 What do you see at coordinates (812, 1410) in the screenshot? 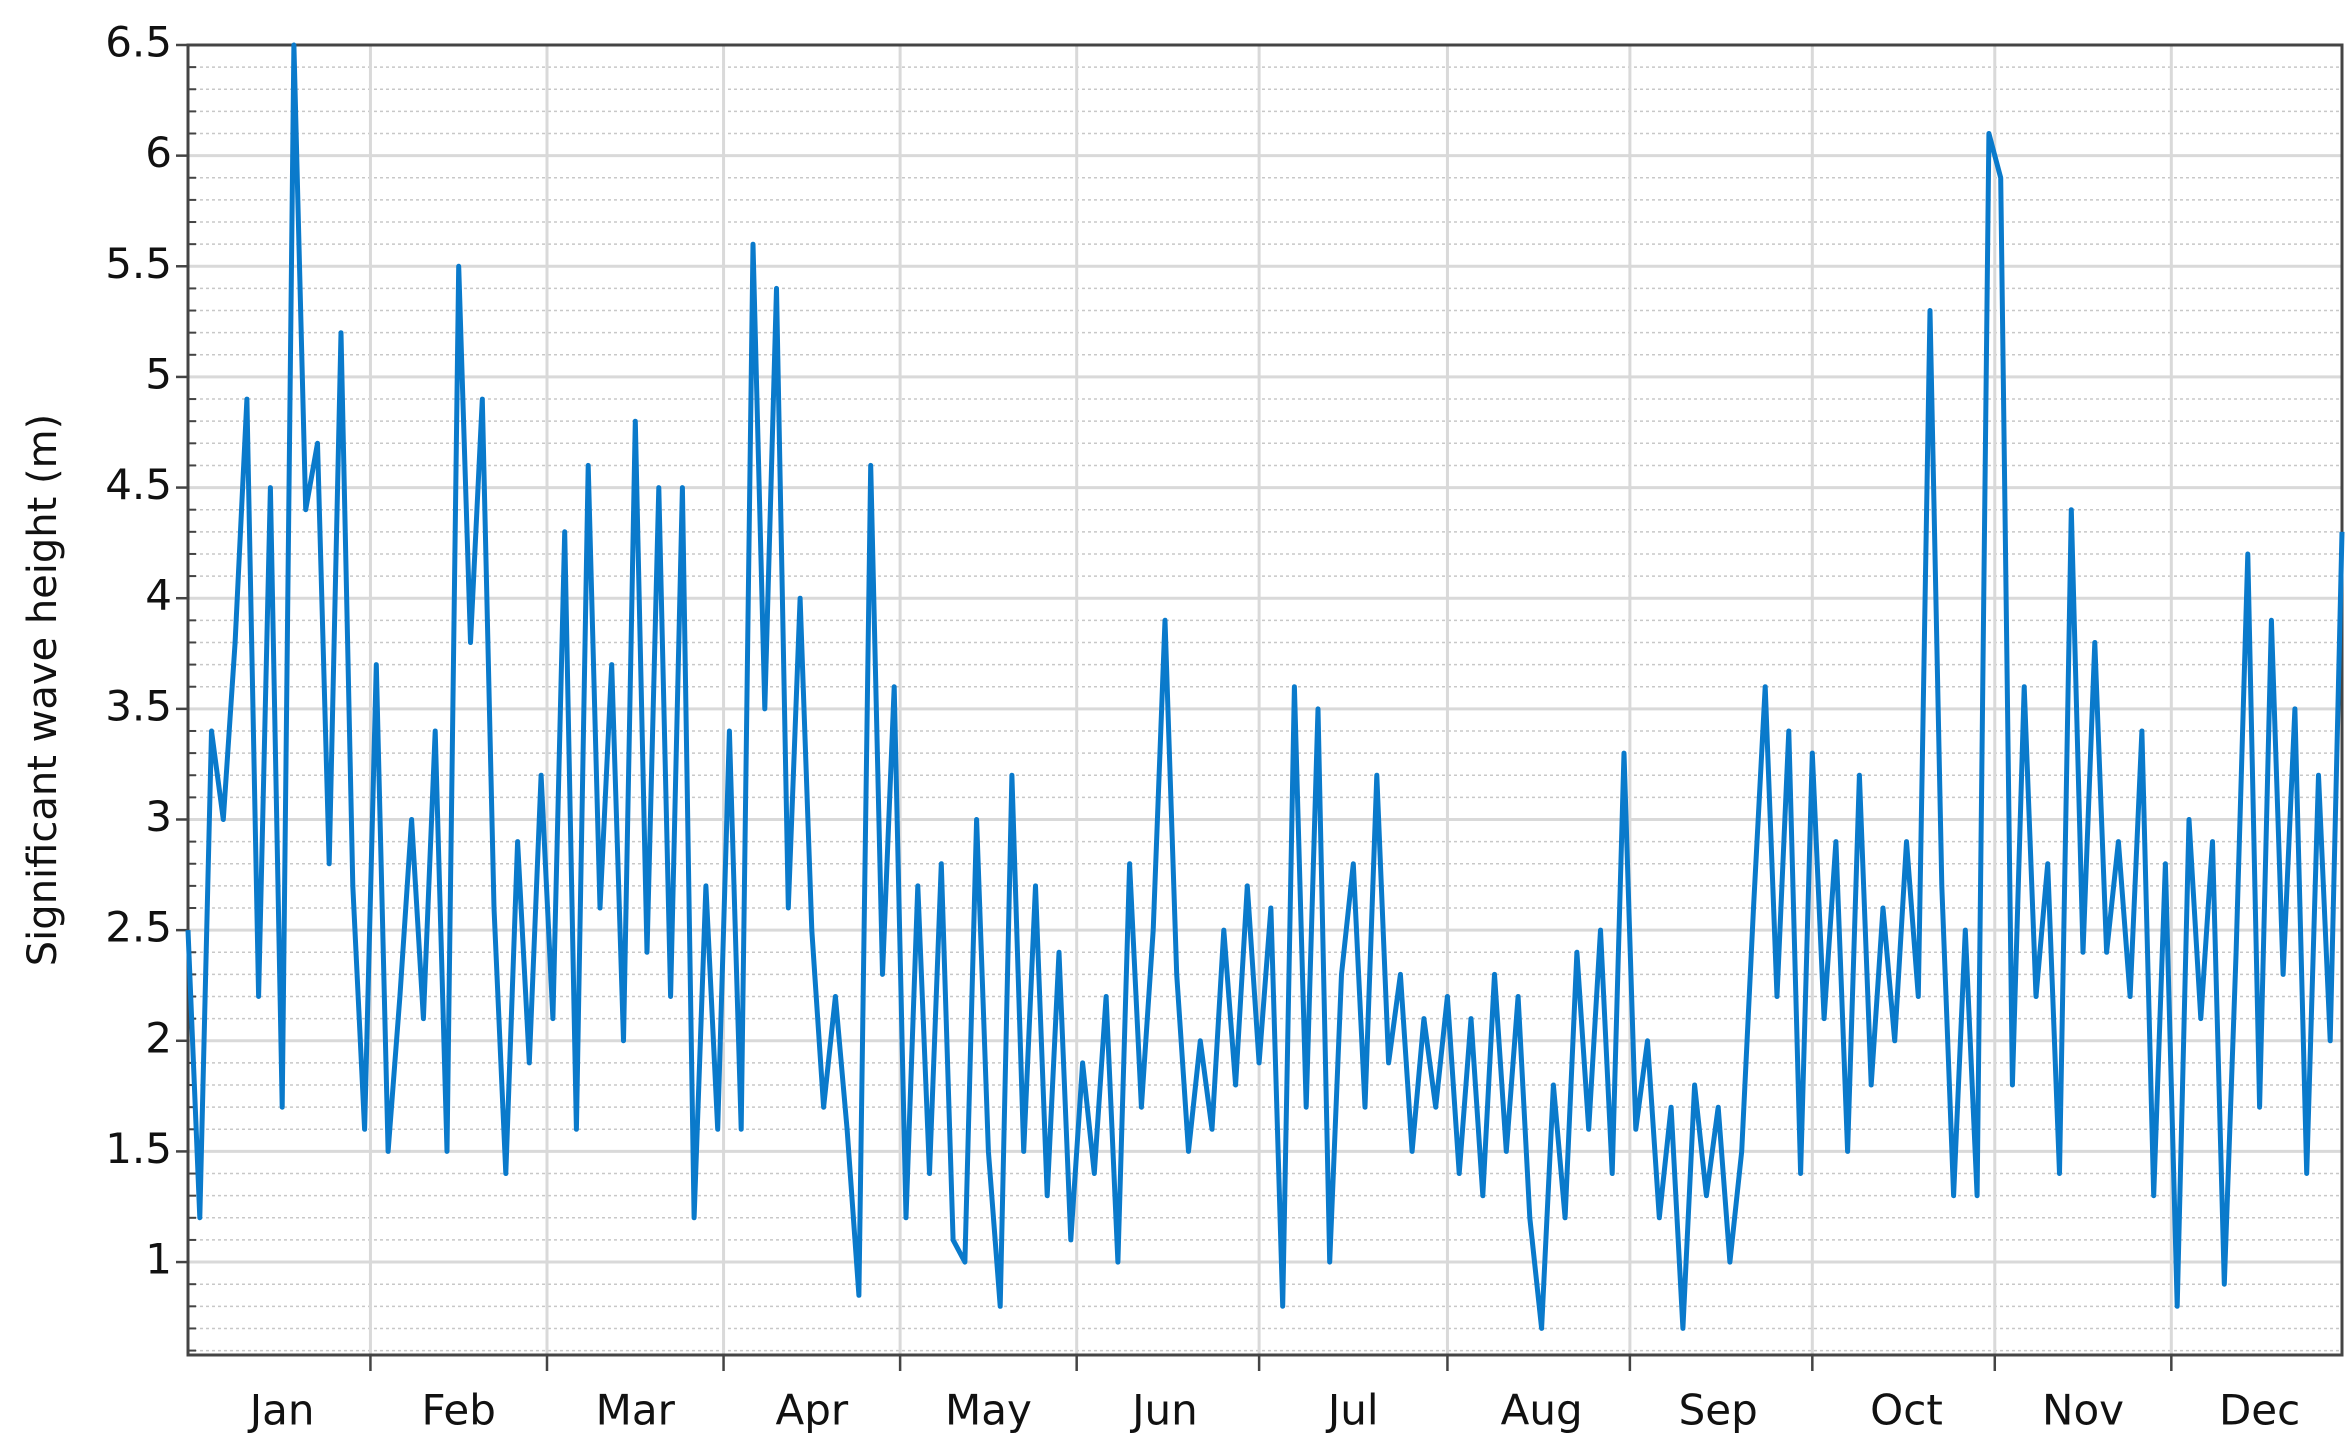
I see `x-tick-label: Apr` at bounding box center [812, 1410].